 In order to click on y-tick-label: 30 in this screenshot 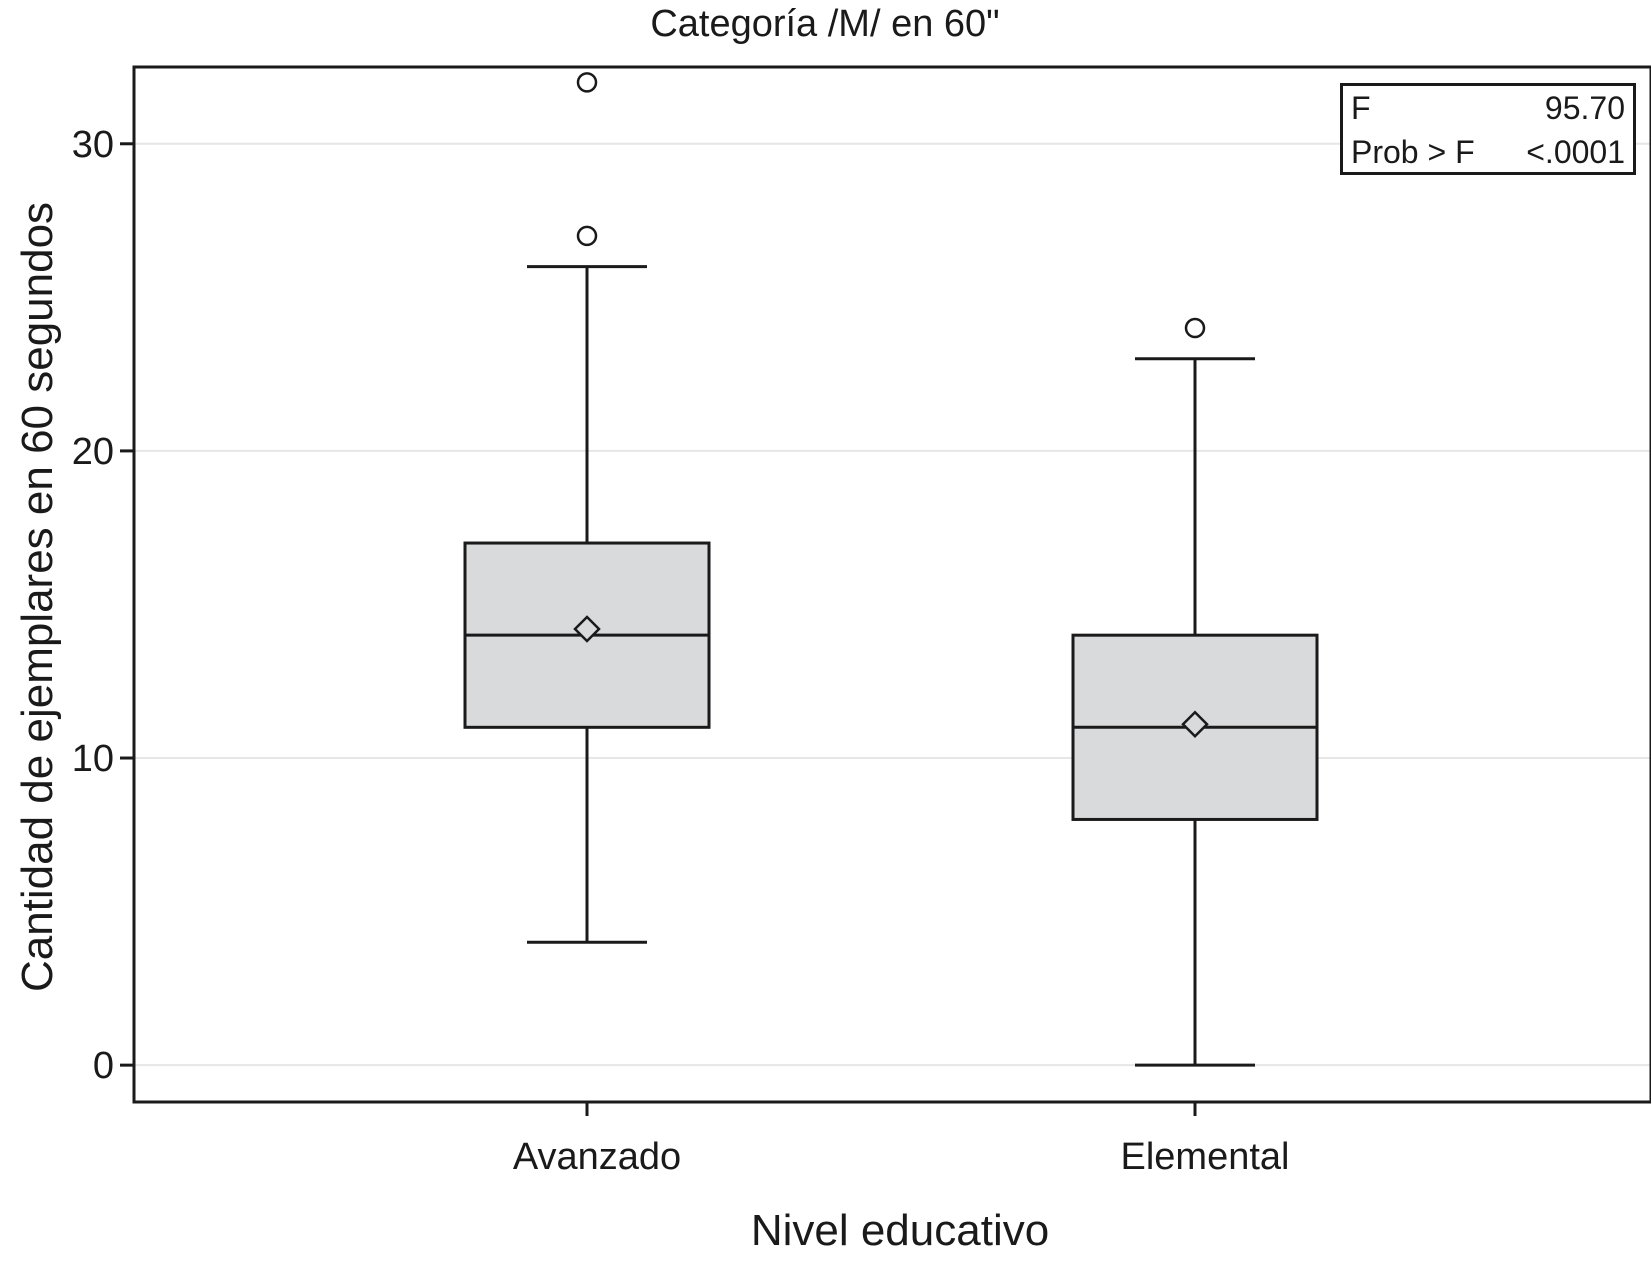, I will do `click(93, 145)`.